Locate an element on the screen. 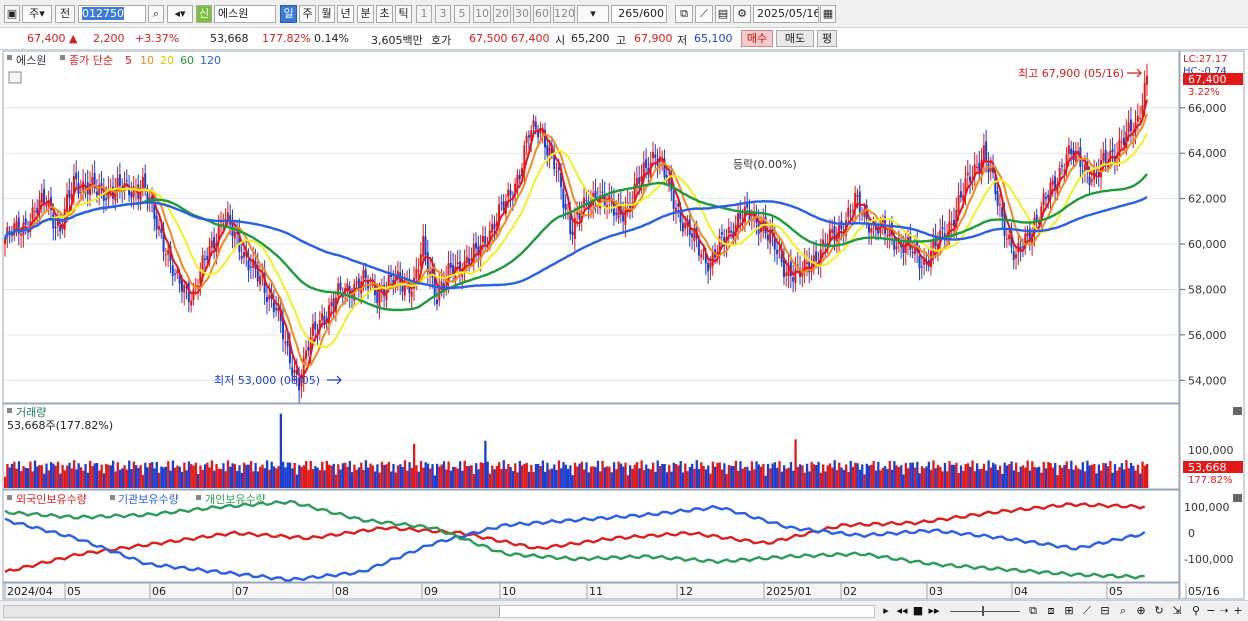 Image resolution: width=1248 pixels, height=621 pixels. stock-name-field: 에스원 is located at coordinates (245, 14).